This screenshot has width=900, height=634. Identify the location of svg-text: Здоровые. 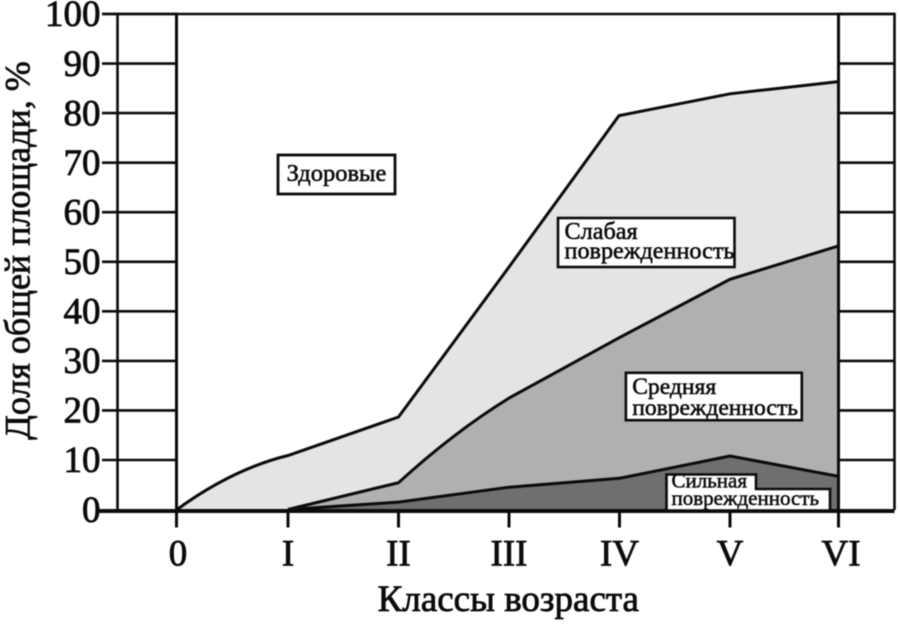
(337, 173).